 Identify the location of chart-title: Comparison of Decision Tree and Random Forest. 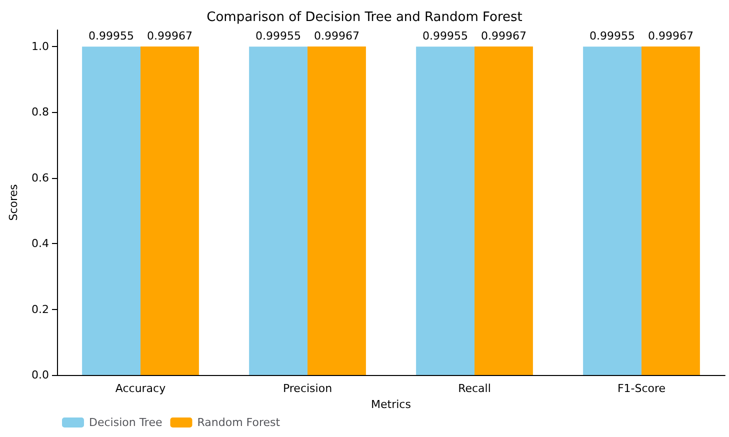
(364, 17).